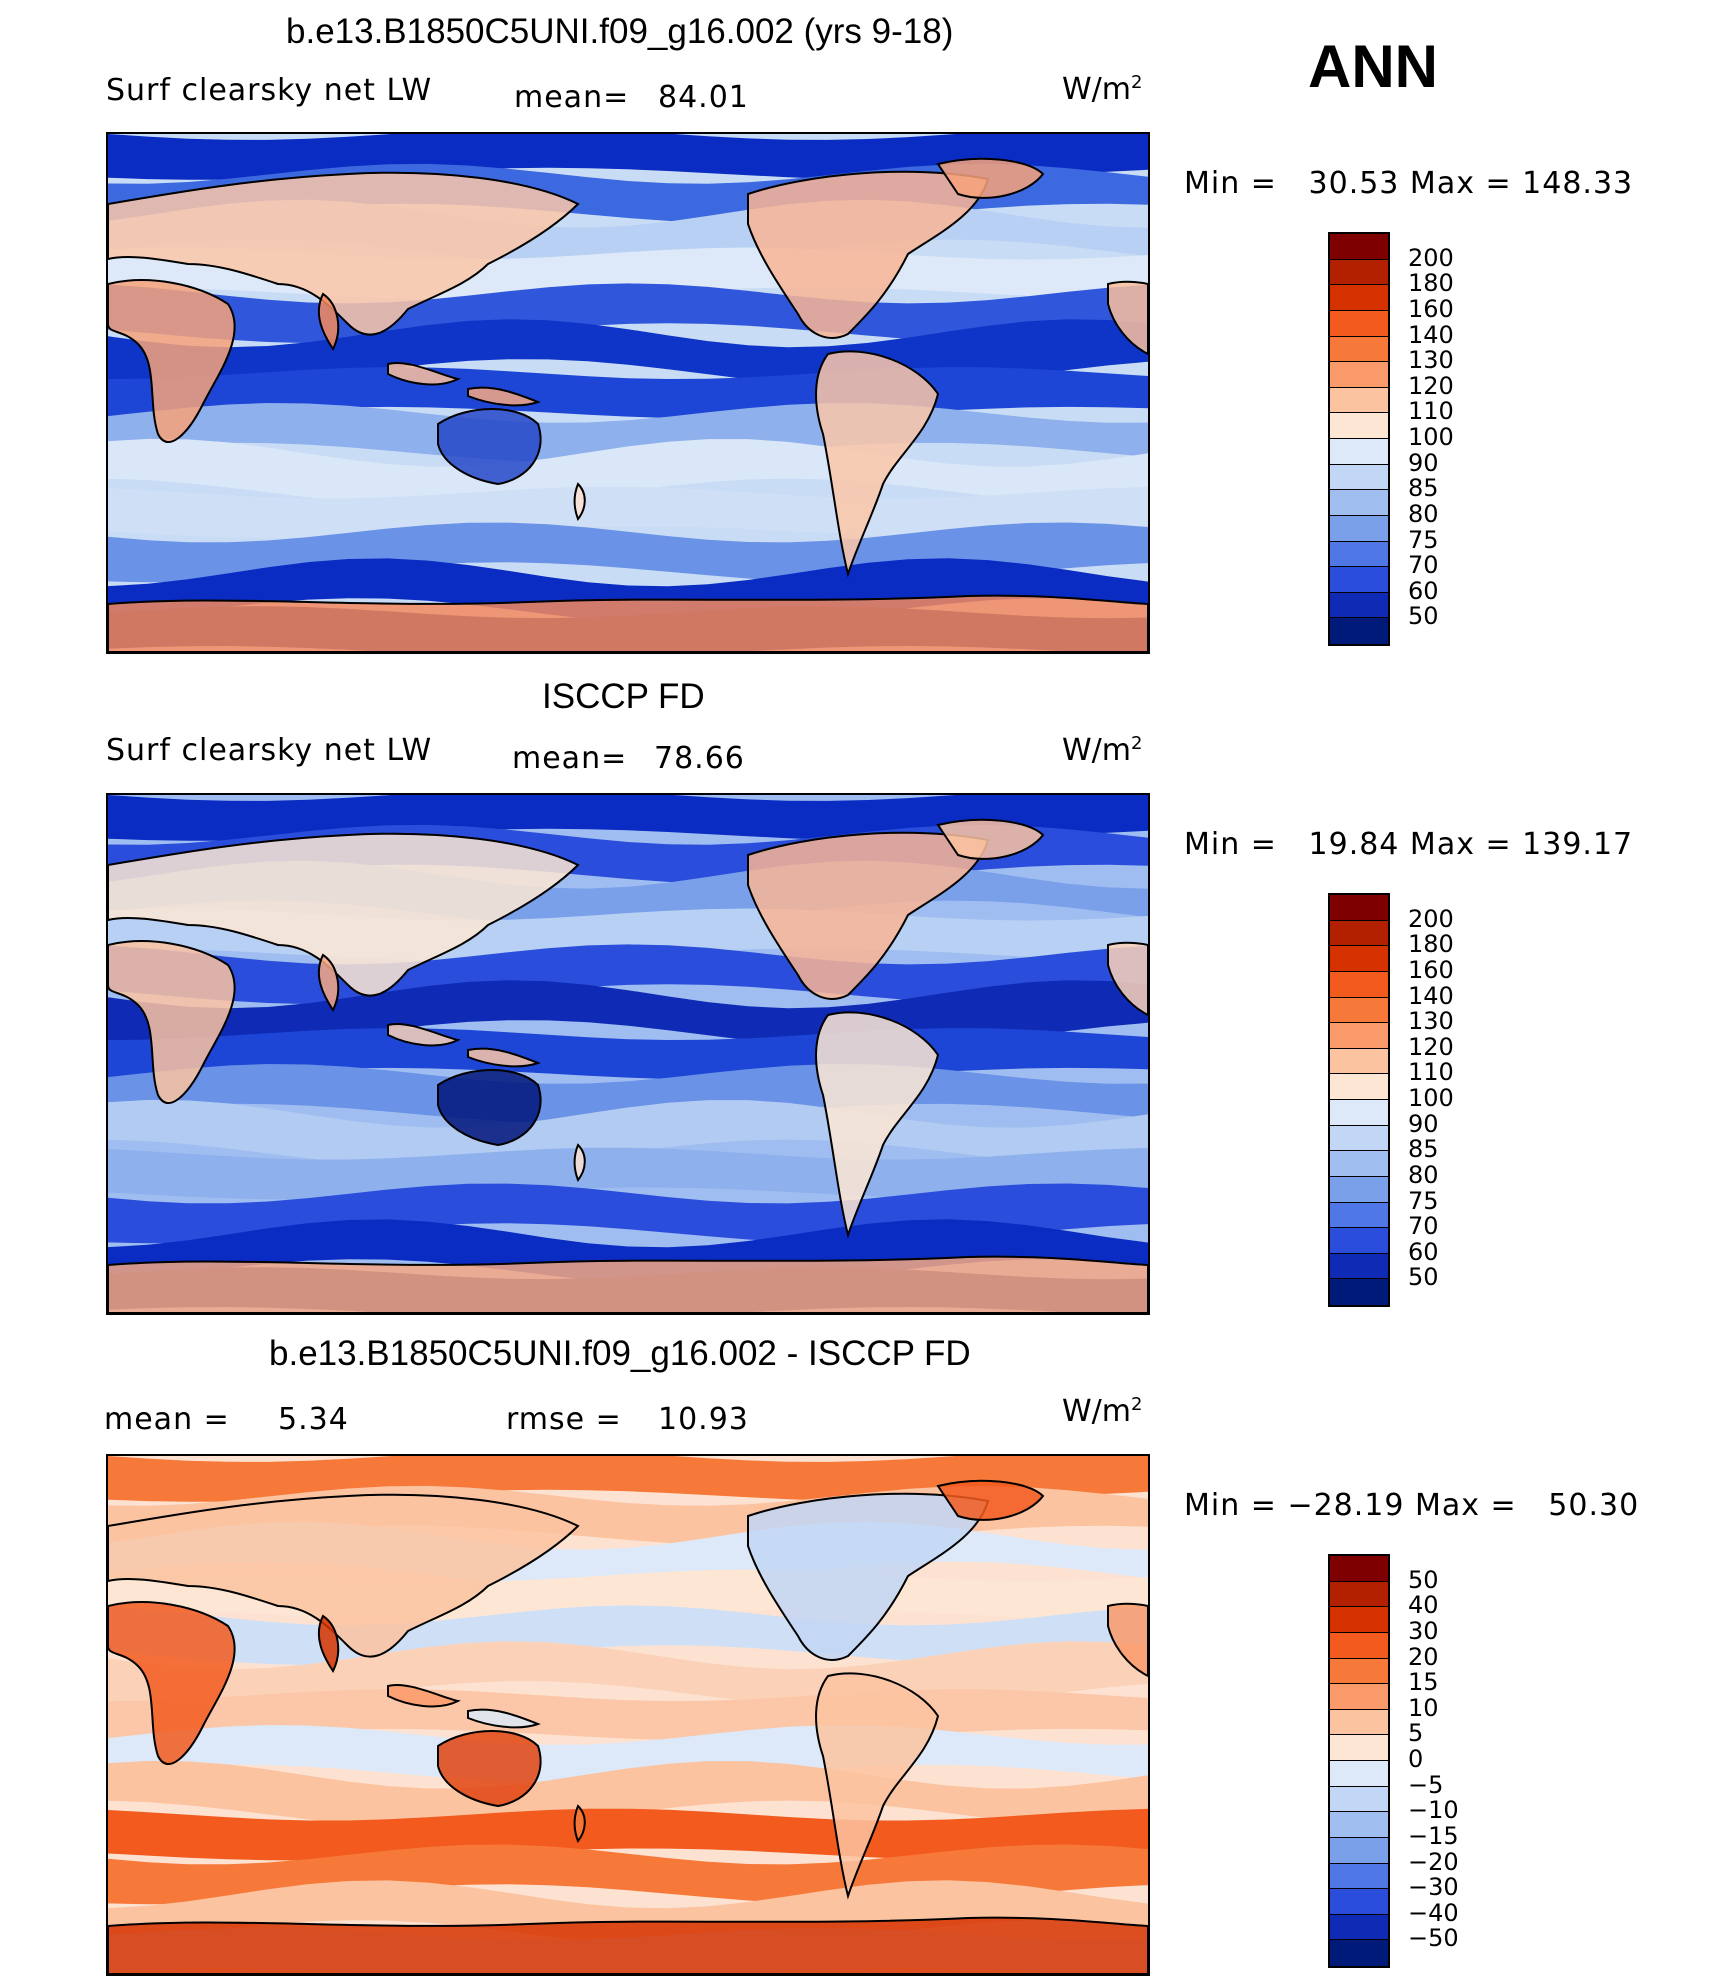 This screenshot has width=1710, height=1979. I want to click on panel-2-units: W/m2, so click(1102, 750).